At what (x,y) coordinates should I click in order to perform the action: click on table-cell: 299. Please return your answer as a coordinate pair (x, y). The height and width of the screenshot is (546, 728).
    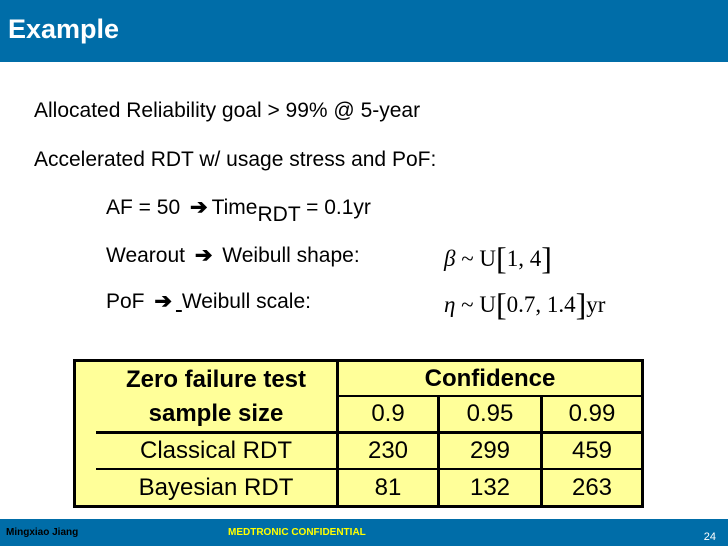
    Looking at the image, I should click on (490, 451).